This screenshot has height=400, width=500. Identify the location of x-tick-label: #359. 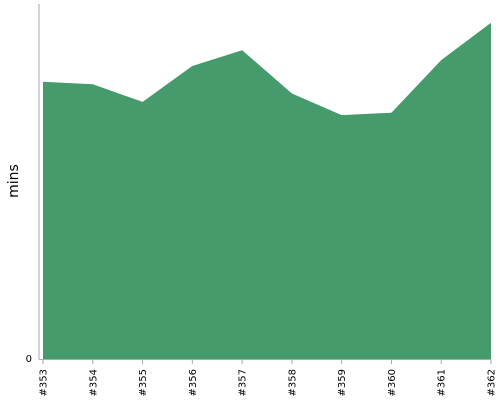
(342, 382).